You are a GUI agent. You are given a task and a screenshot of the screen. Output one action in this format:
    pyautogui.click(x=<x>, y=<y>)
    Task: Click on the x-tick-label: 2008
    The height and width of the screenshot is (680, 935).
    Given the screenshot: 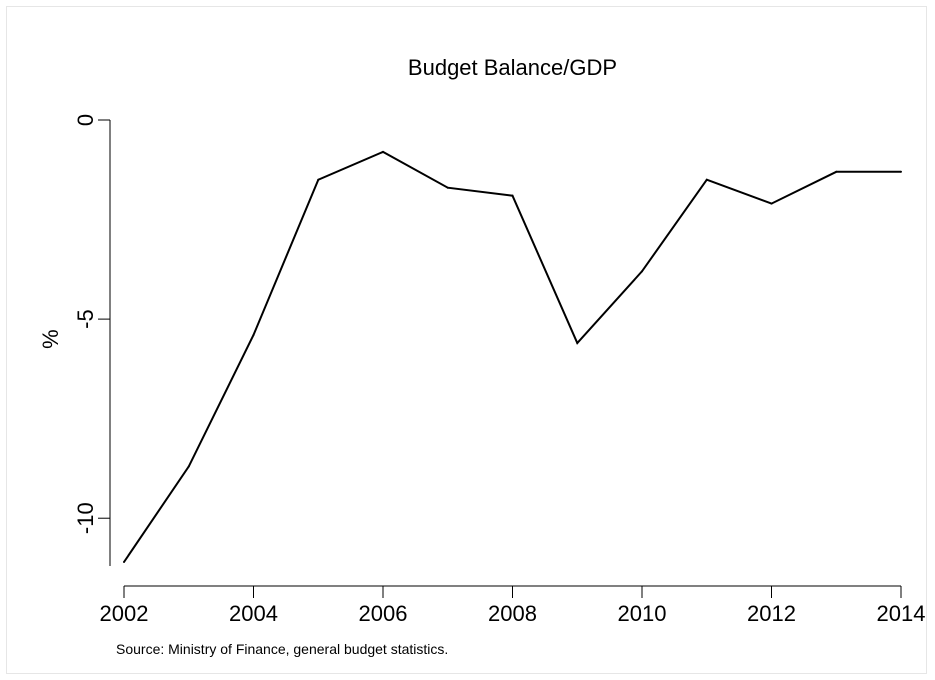 What is the action you would take?
    pyautogui.click(x=512, y=613)
    